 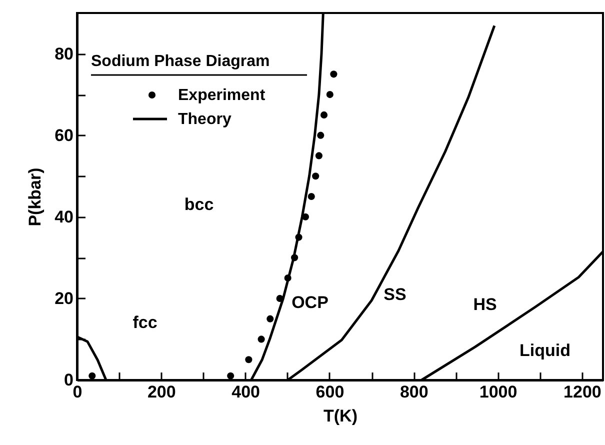 I want to click on annotation: HS, so click(x=485, y=304).